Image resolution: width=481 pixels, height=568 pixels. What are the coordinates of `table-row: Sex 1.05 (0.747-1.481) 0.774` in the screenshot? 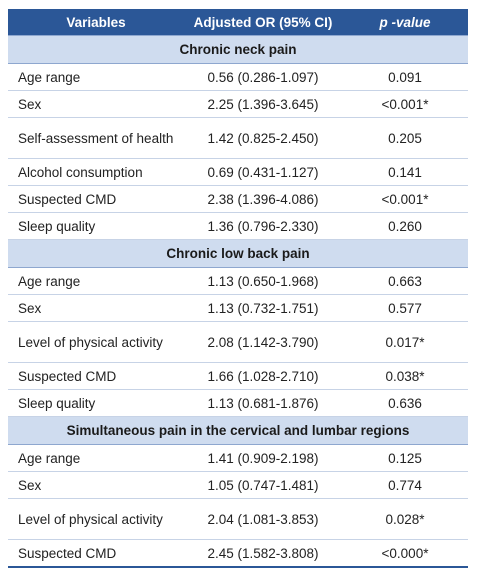 It's located at (238, 485).